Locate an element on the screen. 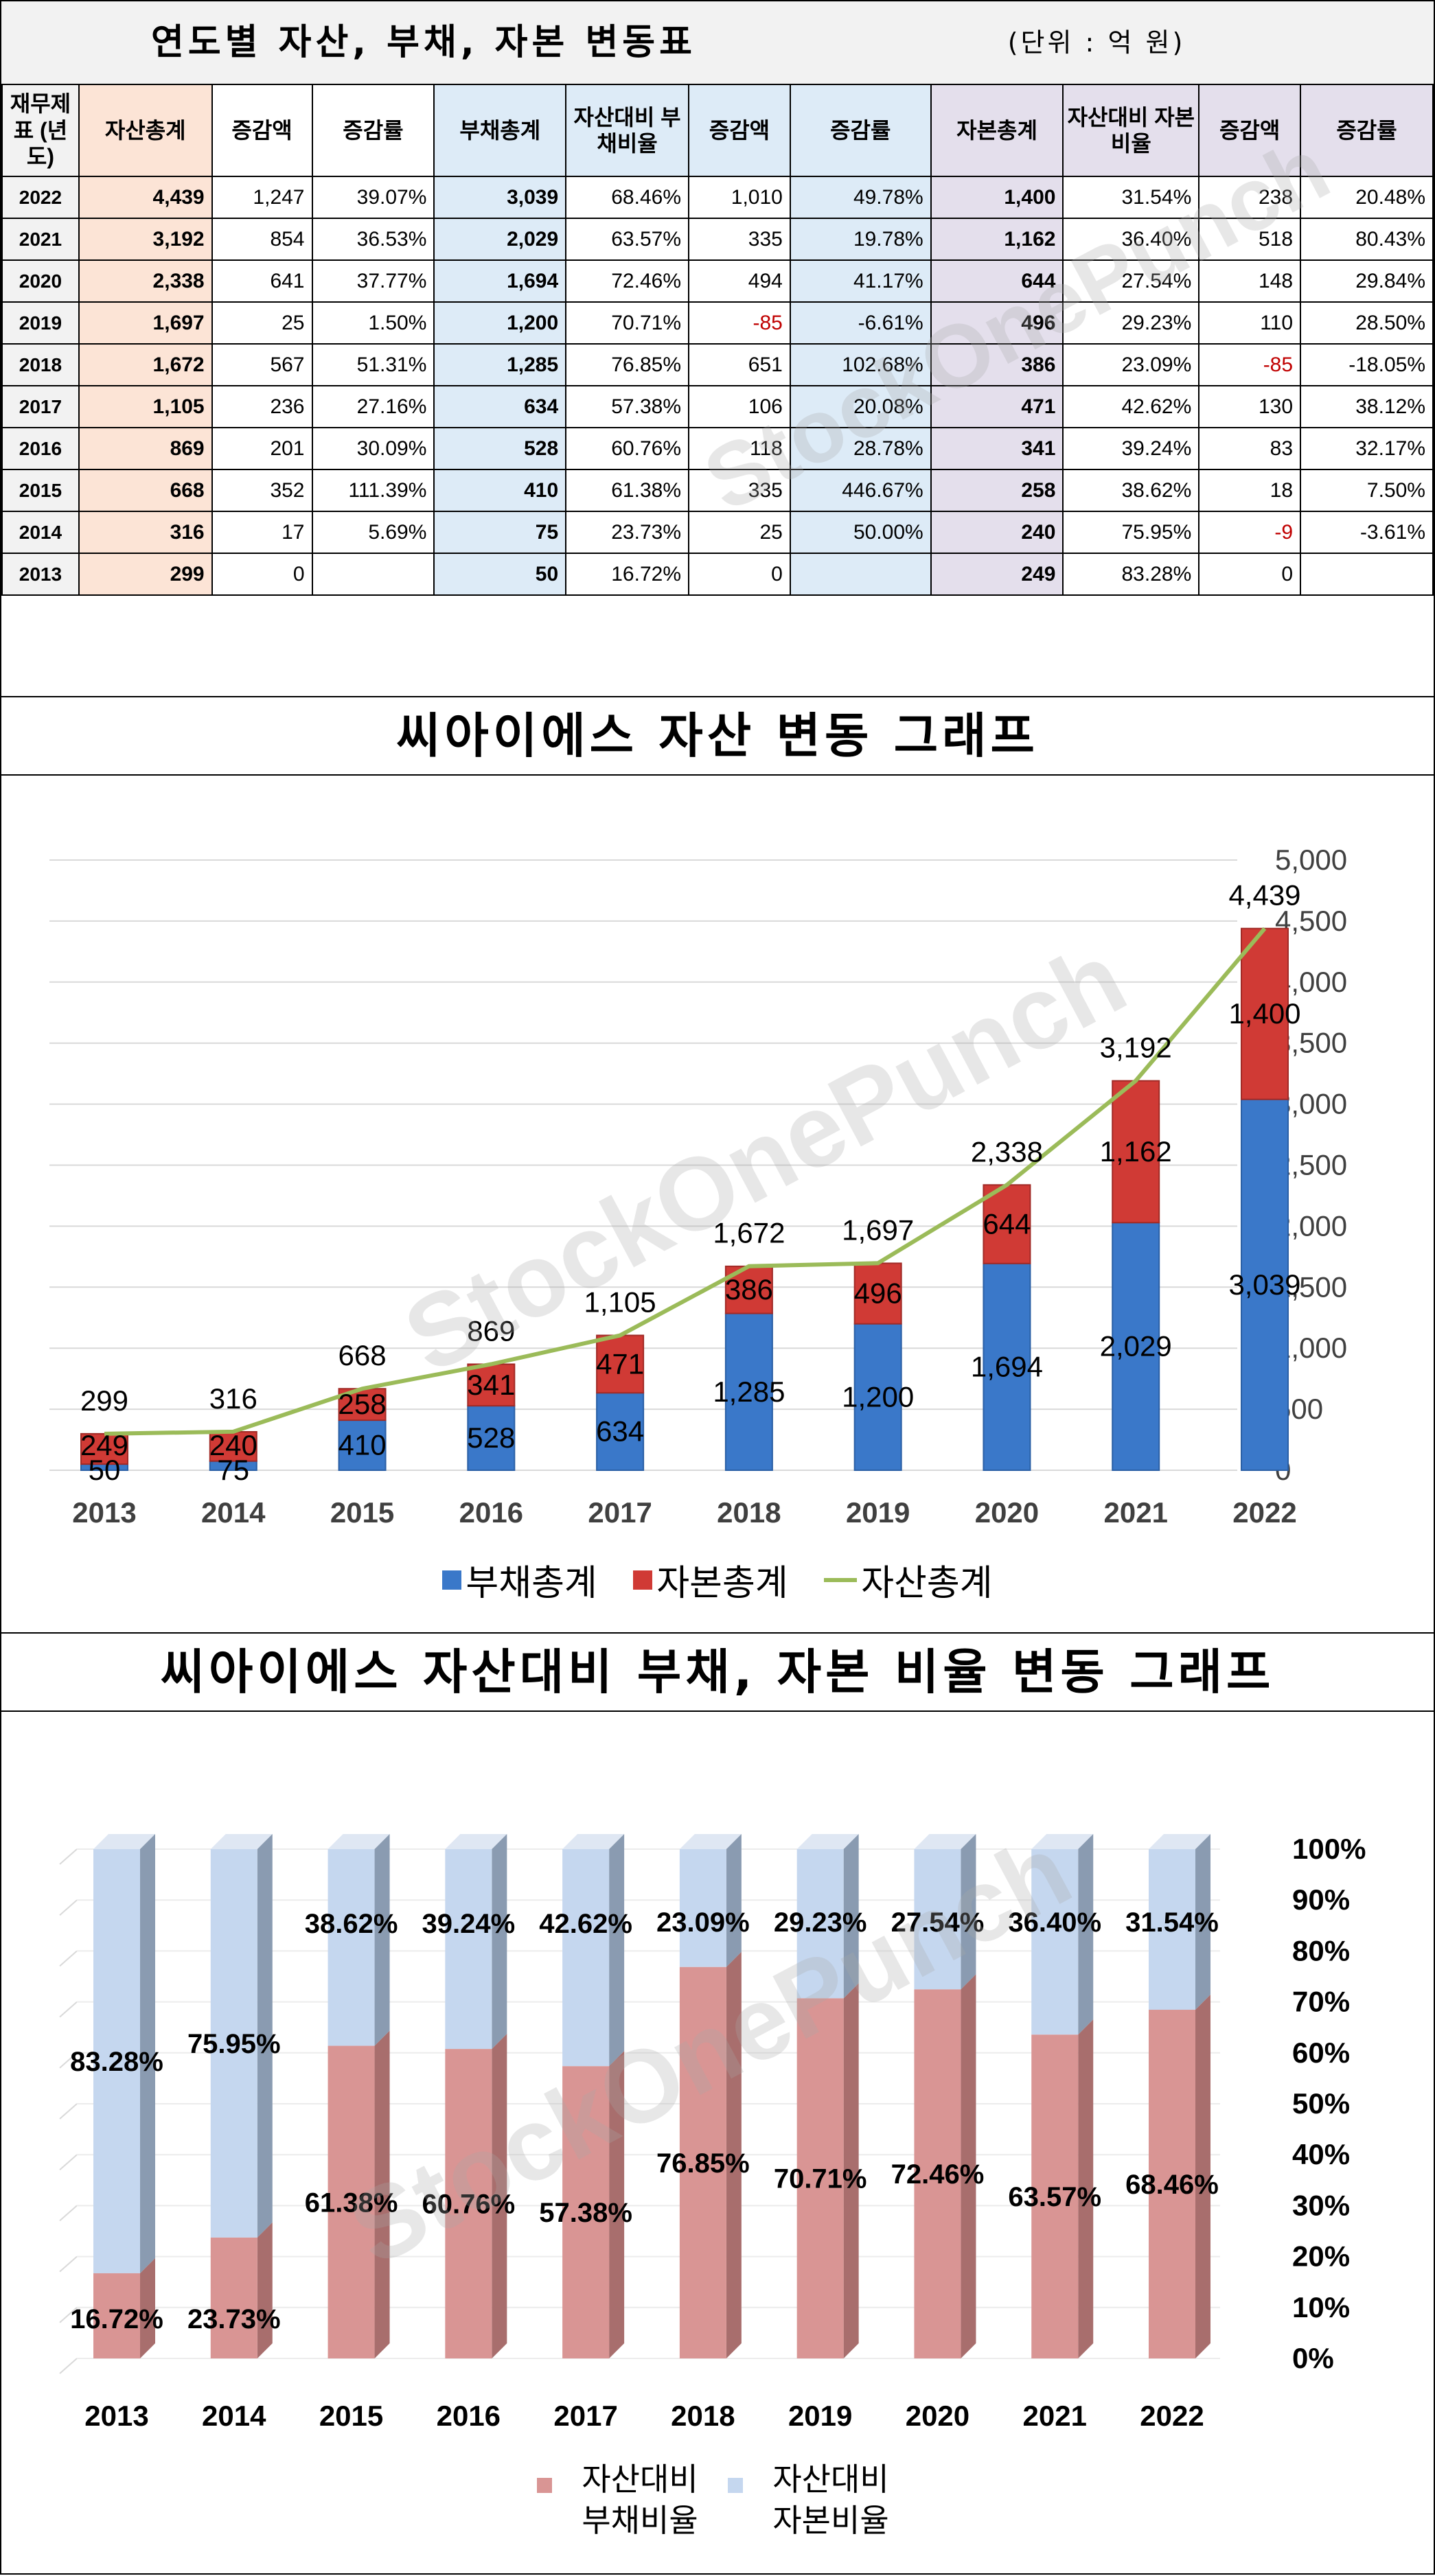 Image resolution: width=1435 pixels, height=2576 pixels. asset-chart-title: 씨아이에스 자산 변동 그래프 is located at coordinates (717, 736).